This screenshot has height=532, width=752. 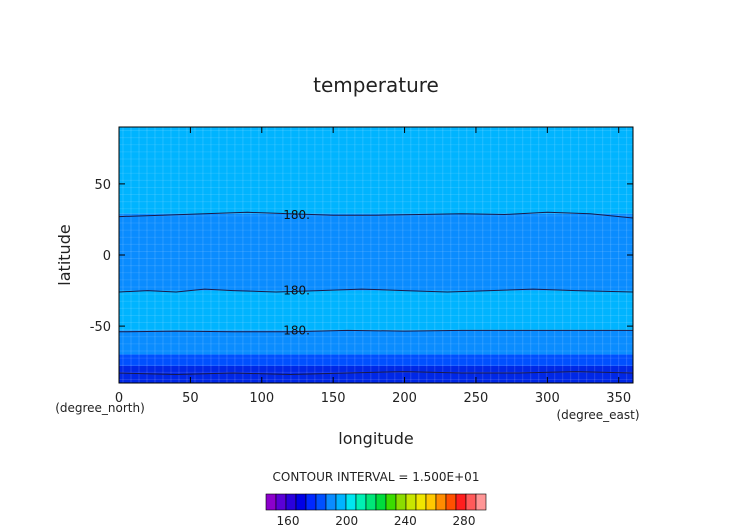 I want to click on y-axis-label: latitude, so click(x=64, y=254).